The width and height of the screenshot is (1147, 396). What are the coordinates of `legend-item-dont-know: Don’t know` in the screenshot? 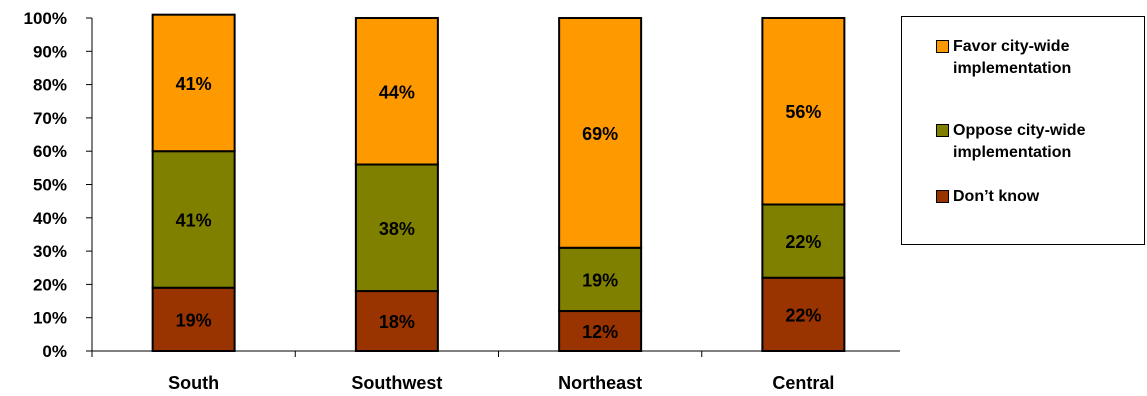 It's located at (1029, 197).